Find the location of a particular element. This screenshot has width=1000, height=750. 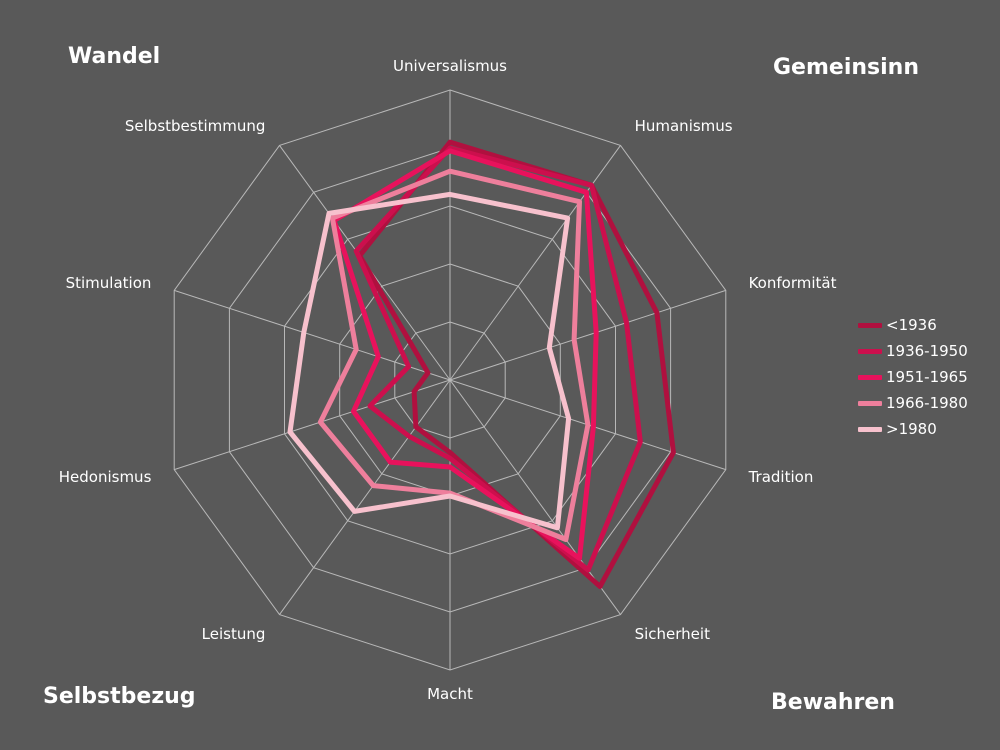

axis-label: Selbstbestimmung is located at coordinates (195, 126).